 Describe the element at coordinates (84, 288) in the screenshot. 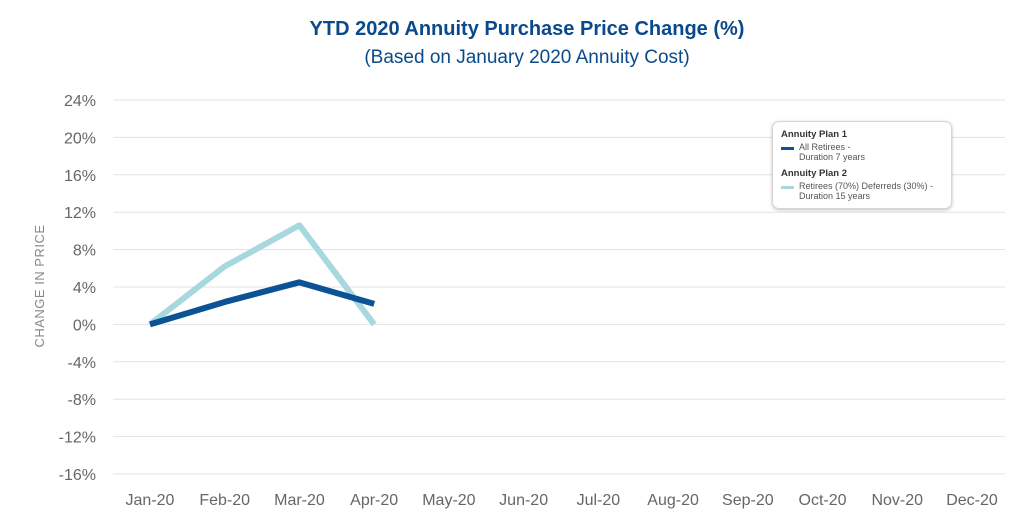

I see `y-tick-label: 4%` at that location.